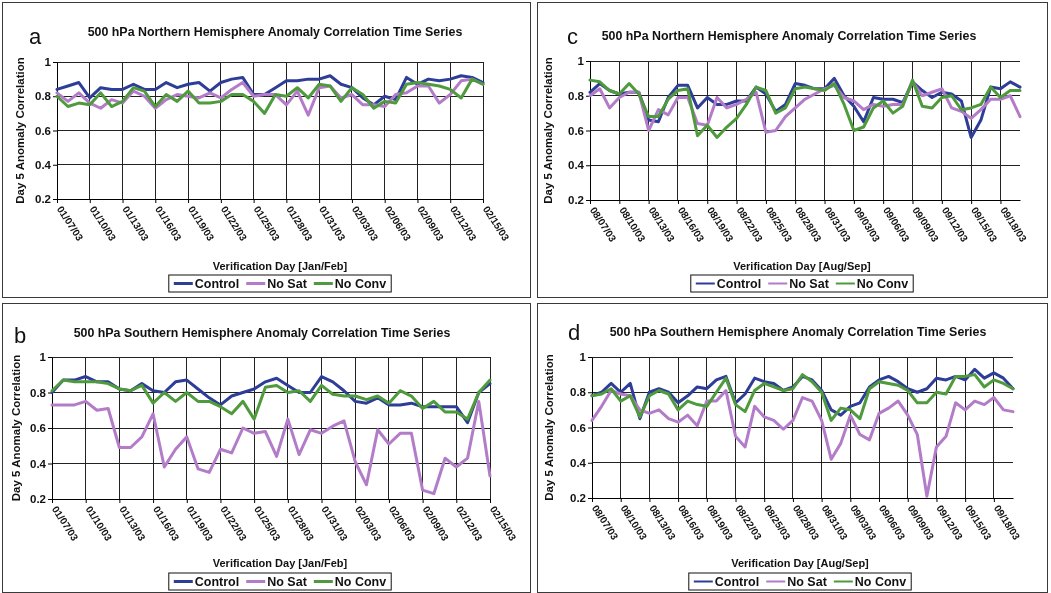  What do you see at coordinates (35, 36) in the screenshot?
I see `text: a` at bounding box center [35, 36].